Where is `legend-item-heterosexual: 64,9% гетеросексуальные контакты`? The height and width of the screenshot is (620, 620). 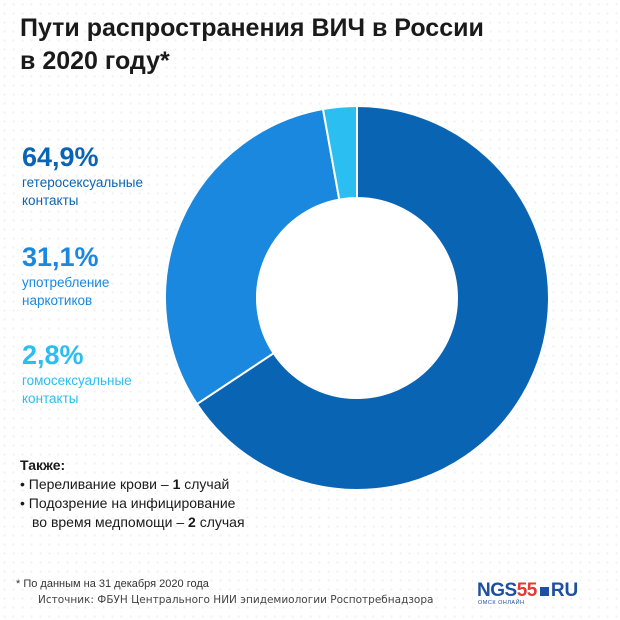 legend-item-heterosexual: 64,9% гетеросексуальные контакты is located at coordinates (102, 176).